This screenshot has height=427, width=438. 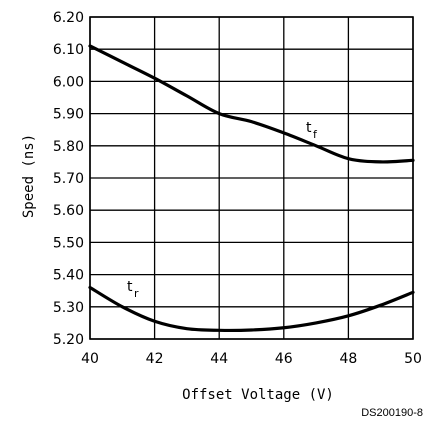 What do you see at coordinates (413, 359) in the screenshot?
I see `x-tick-label: 50` at bounding box center [413, 359].